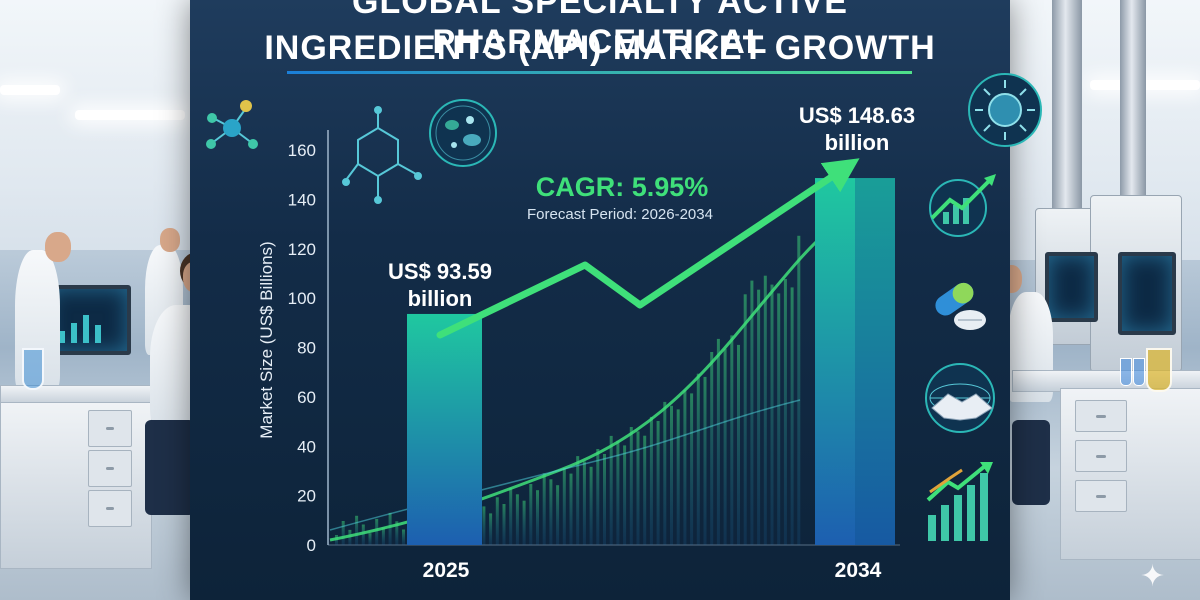 This screenshot has height=600, width=1200. Describe the element at coordinates (100, 125) in the screenshot. I see `left-window` at that location.